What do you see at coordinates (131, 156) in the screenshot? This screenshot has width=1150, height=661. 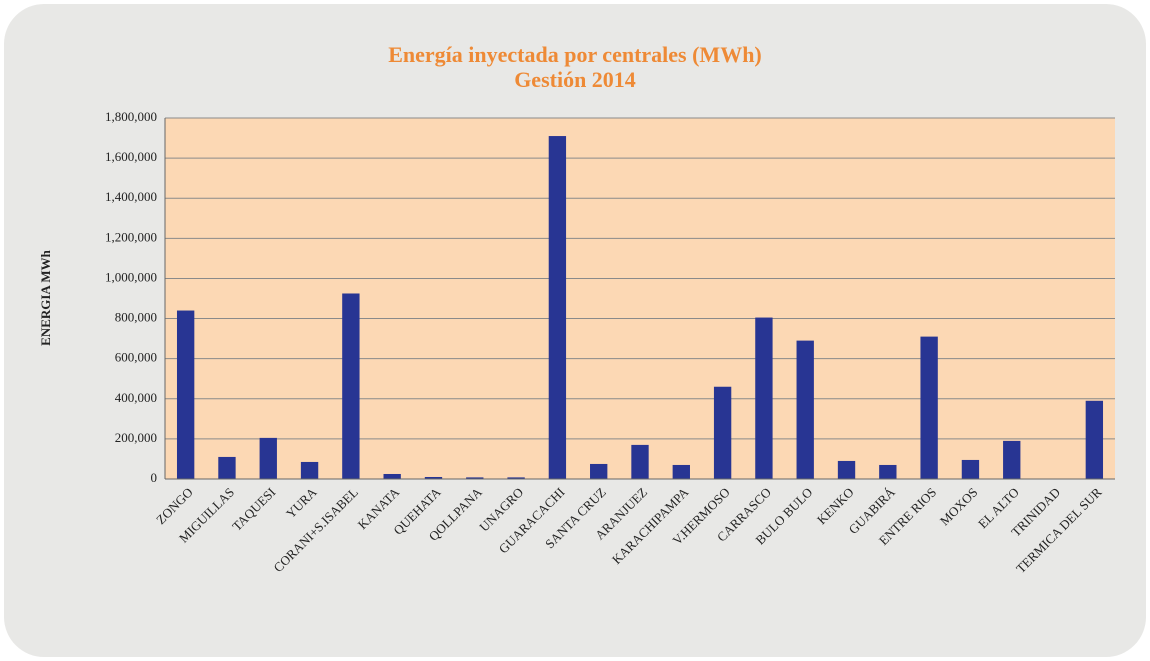 I see `y-tick-label: 1,600,000` at bounding box center [131, 156].